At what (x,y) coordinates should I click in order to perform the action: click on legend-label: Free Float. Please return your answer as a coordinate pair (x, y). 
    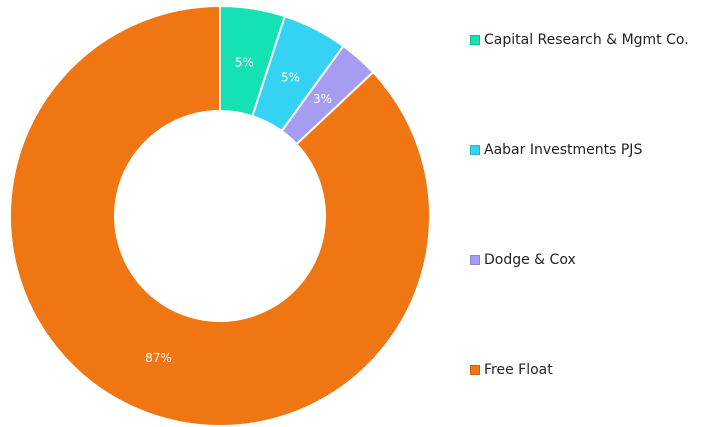
    Looking at the image, I should click on (518, 370).